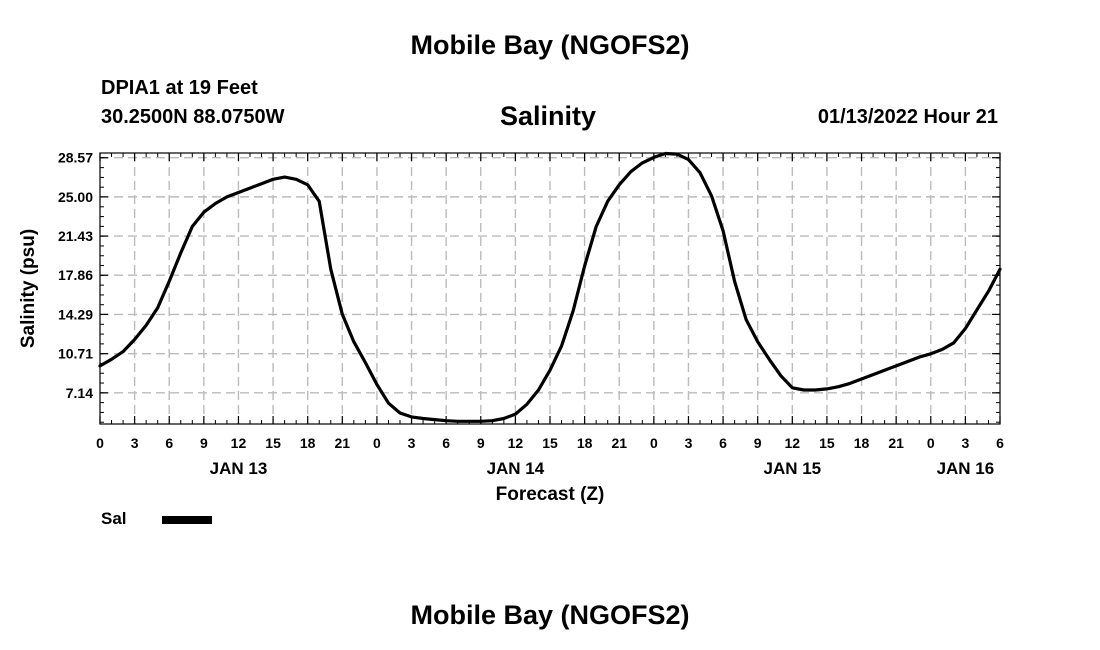  Describe the element at coordinates (550, 615) in the screenshot. I see `footer-title: Mobile Bay (NGOFS2)` at that location.